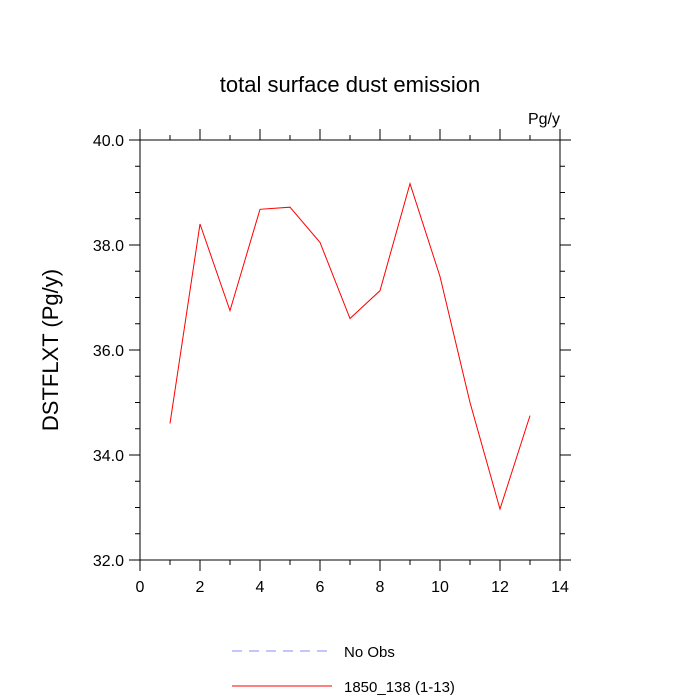  I want to click on y-axis-label: DSTFLXT (Pg/y), so click(50, 350).